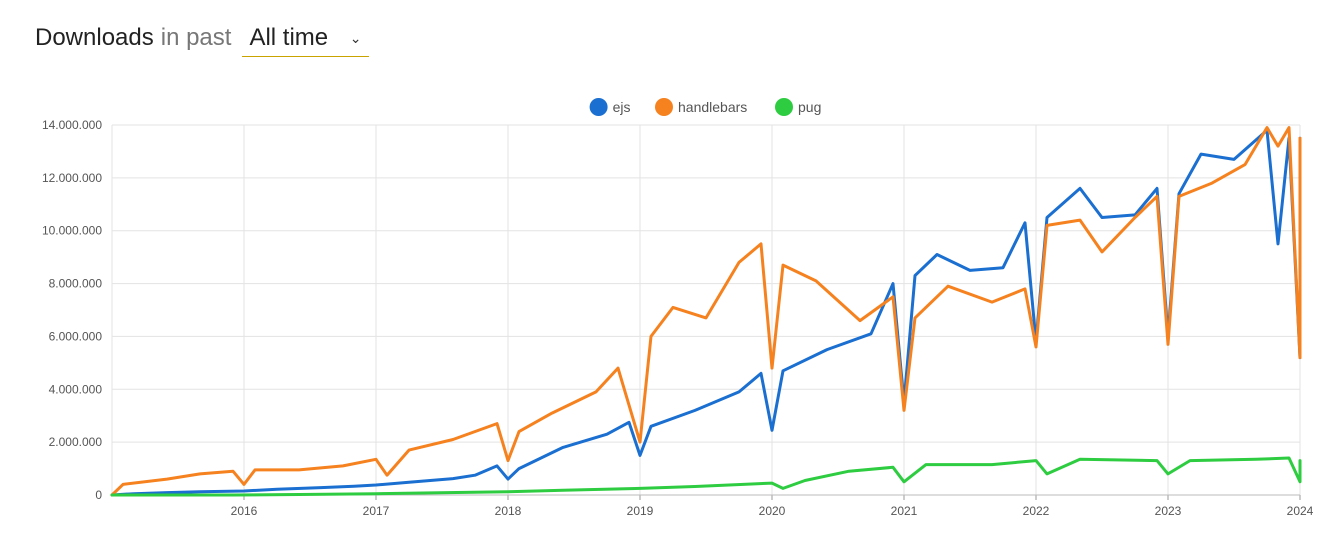 This screenshot has height=545, width=1330. I want to click on legend-item-pug: pug, so click(798, 107).